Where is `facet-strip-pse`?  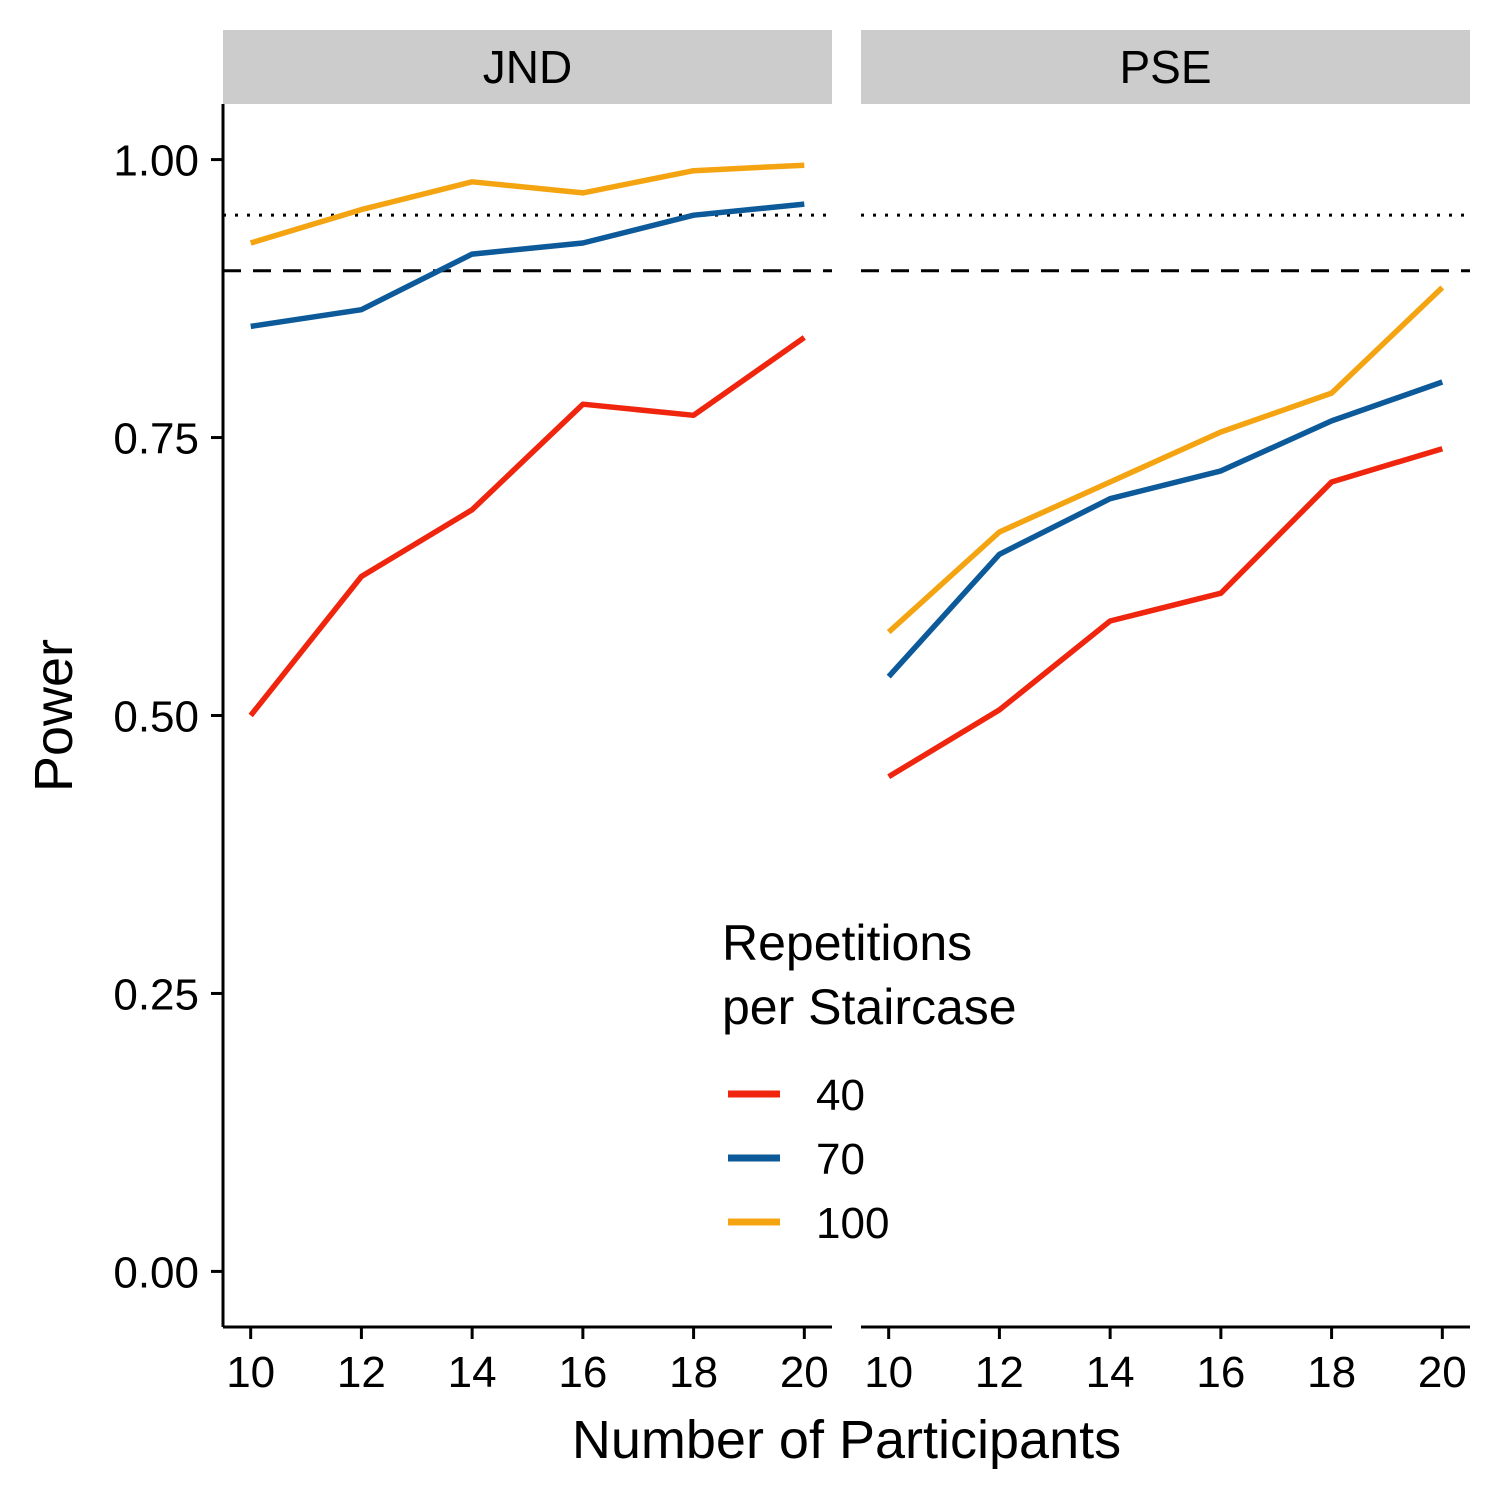 facet-strip-pse is located at coordinates (1165, 67).